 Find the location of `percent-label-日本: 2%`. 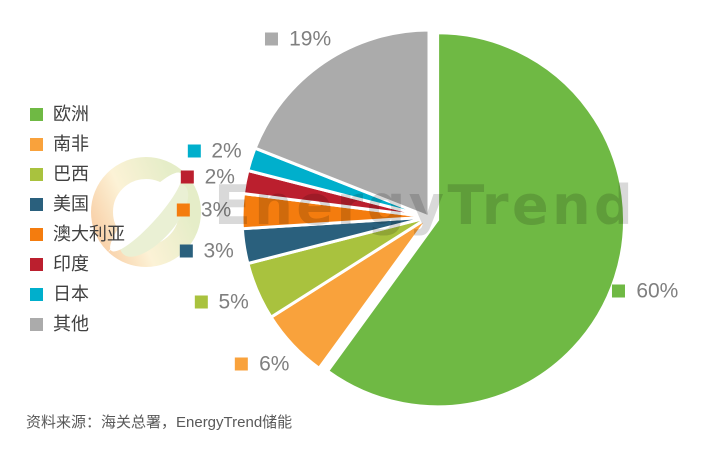

percent-label-日本: 2% is located at coordinates (214, 151).